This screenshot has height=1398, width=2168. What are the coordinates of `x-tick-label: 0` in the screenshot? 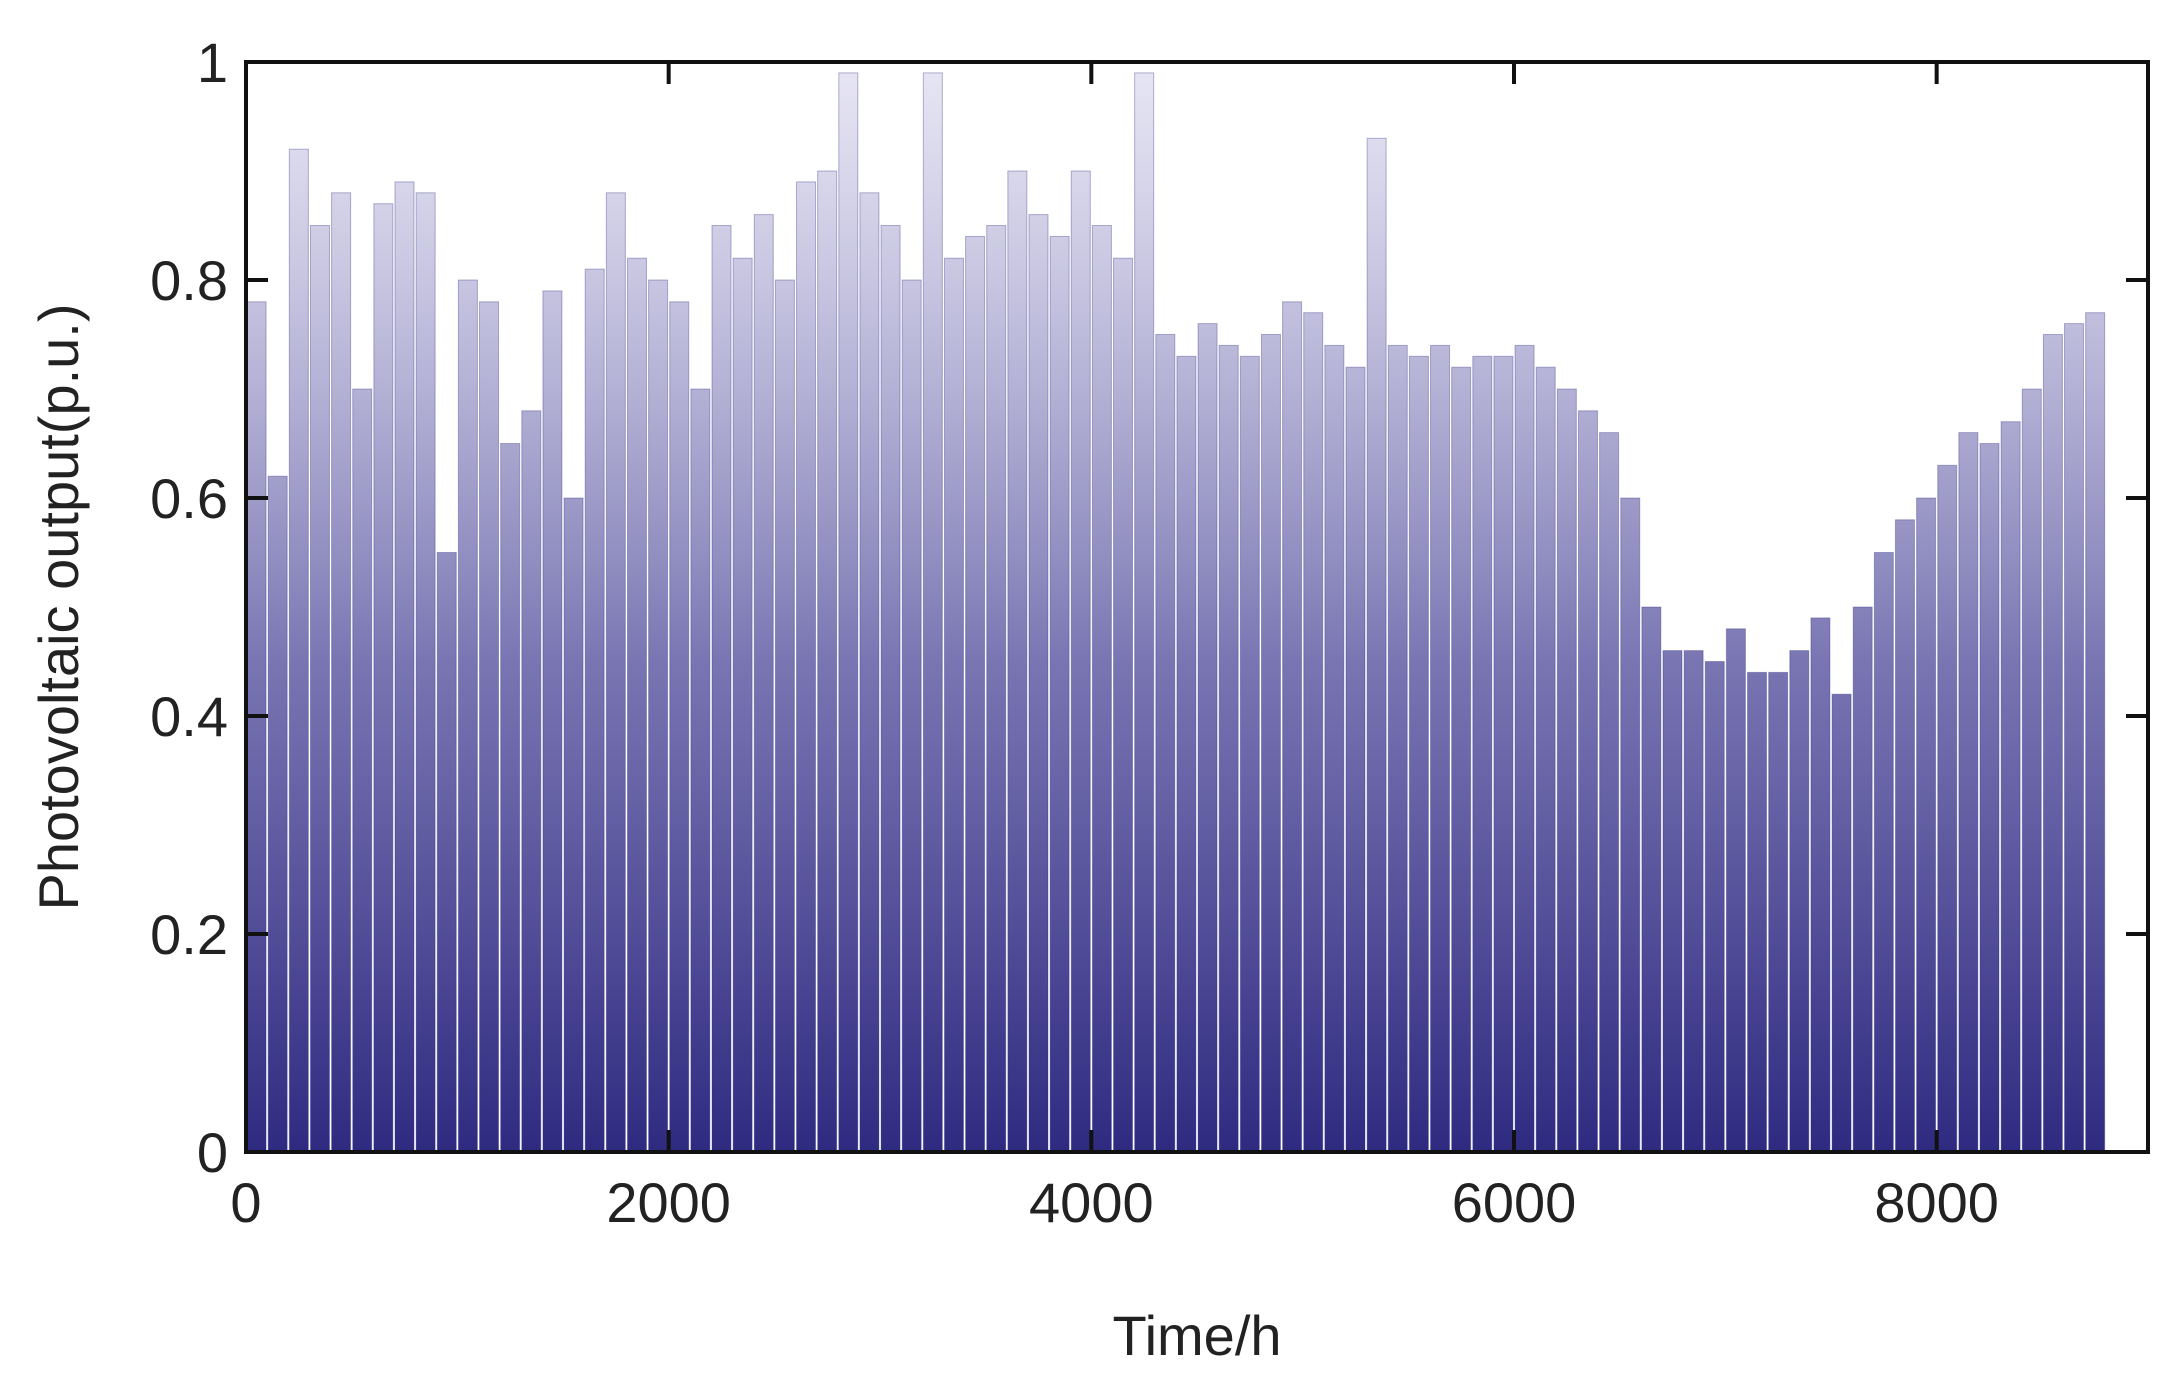 It's located at (245, 1202).